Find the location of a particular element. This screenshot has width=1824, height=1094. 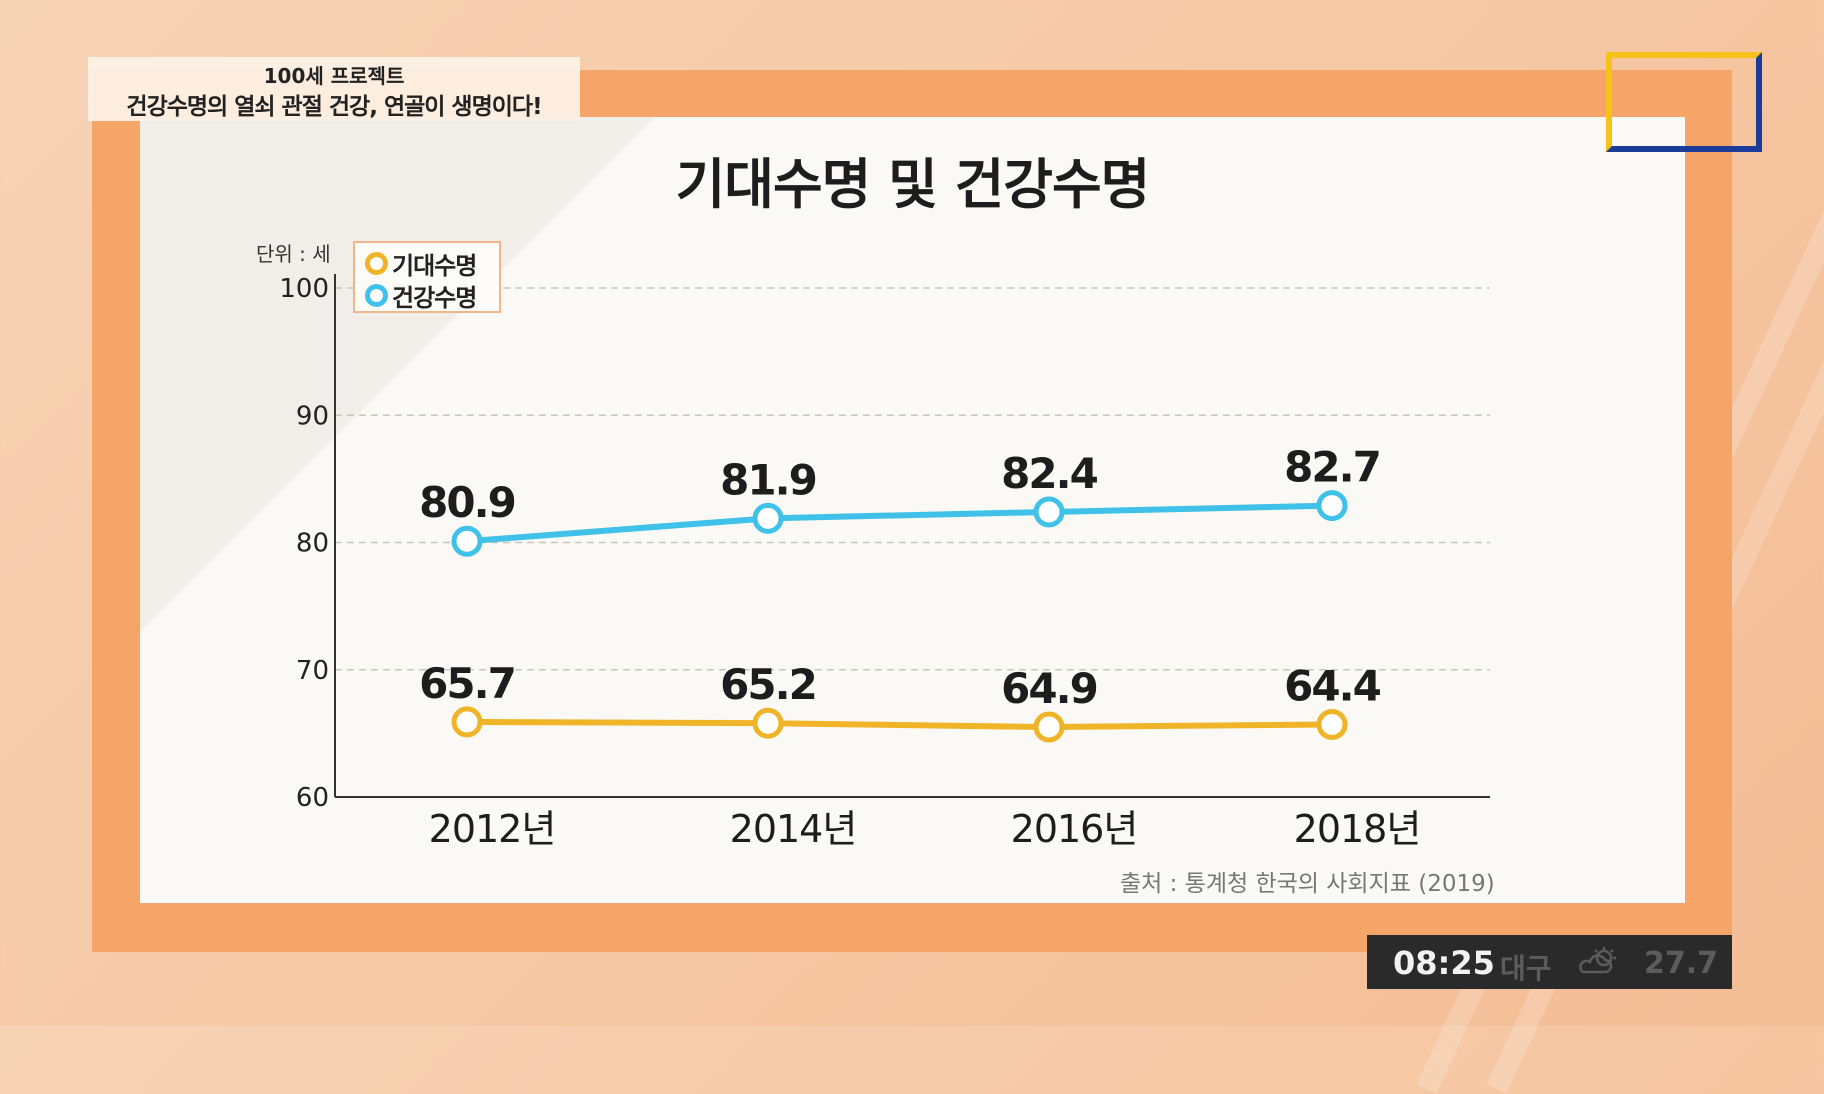

legend-label: 기대수명 is located at coordinates (434, 265).